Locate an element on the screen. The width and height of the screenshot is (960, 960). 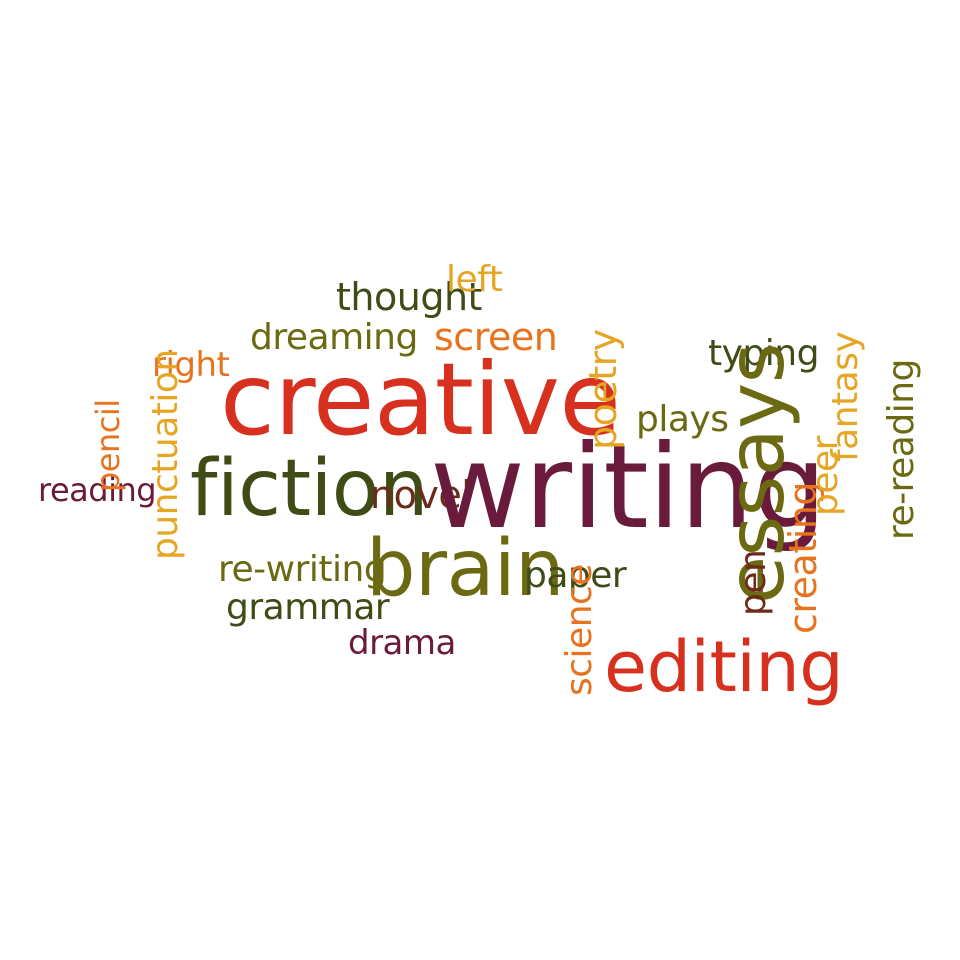
word-screen: screen is located at coordinates (496, 337).